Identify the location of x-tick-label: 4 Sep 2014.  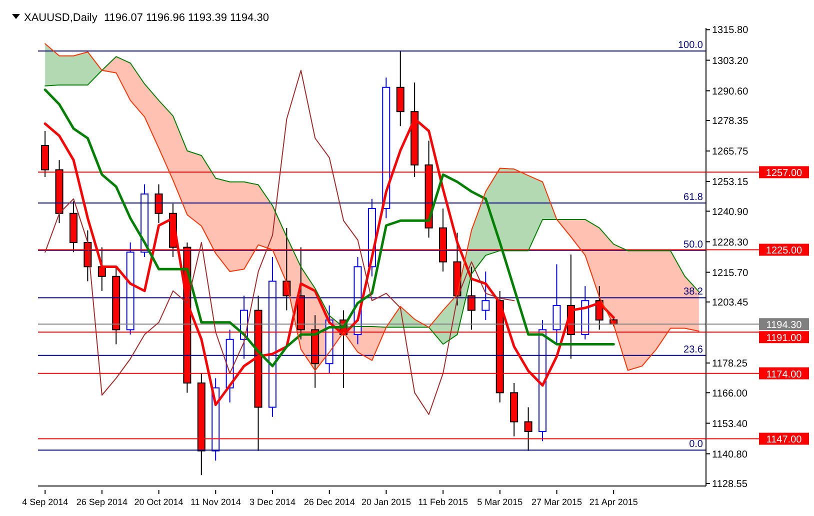
(45, 502).